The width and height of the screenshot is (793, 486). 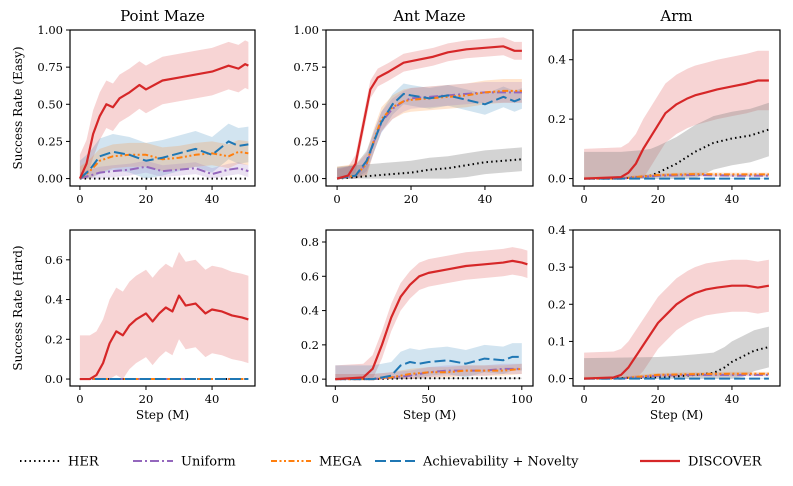 I want to click on legend-label-mega: MEGA, so click(x=340, y=462).